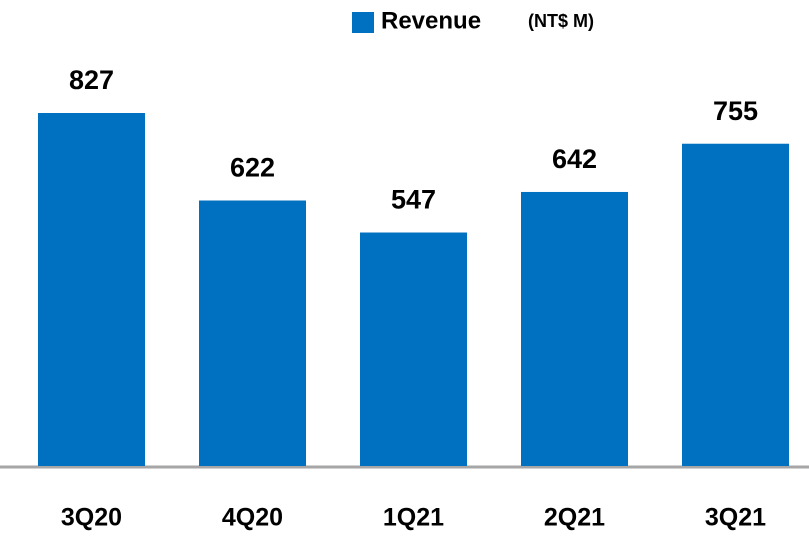  I want to click on value-label: 827, so click(91, 80).